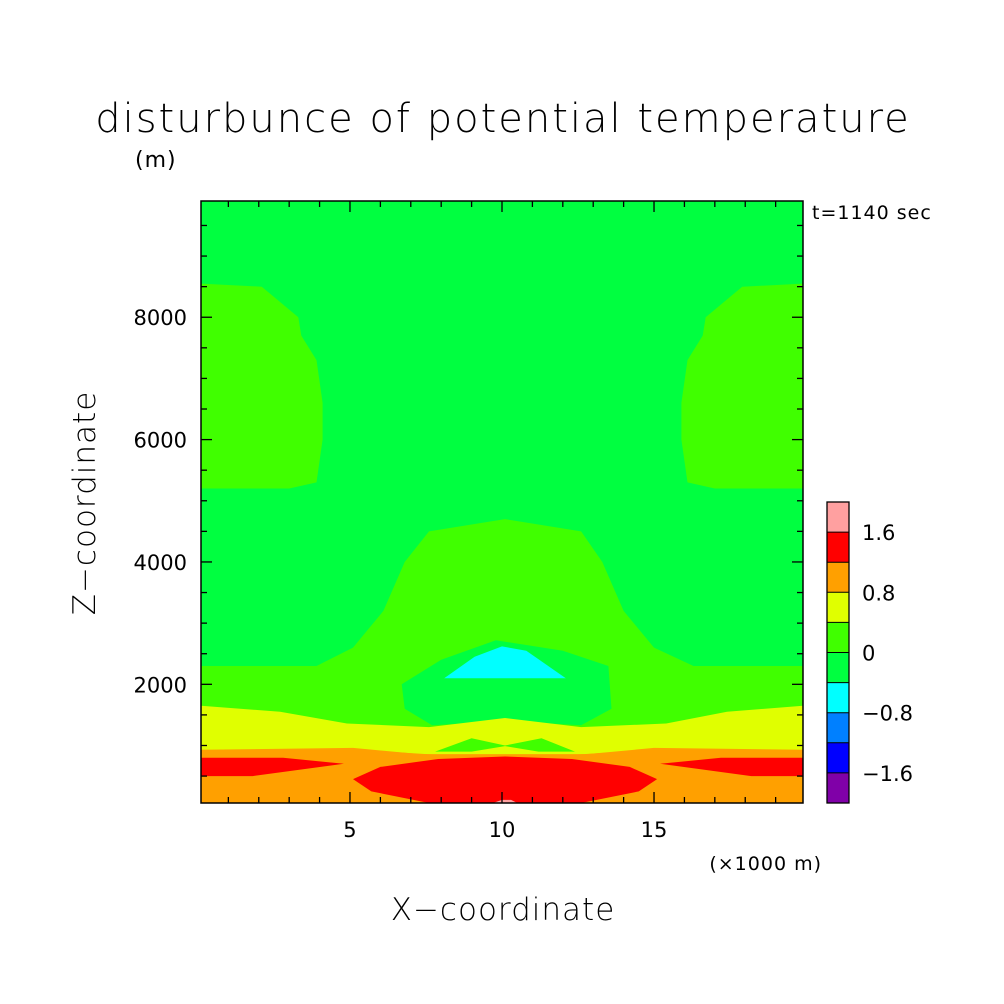  Describe the element at coordinates (887, 714) in the screenshot. I see `colorbar-label: −0.8` at that location.